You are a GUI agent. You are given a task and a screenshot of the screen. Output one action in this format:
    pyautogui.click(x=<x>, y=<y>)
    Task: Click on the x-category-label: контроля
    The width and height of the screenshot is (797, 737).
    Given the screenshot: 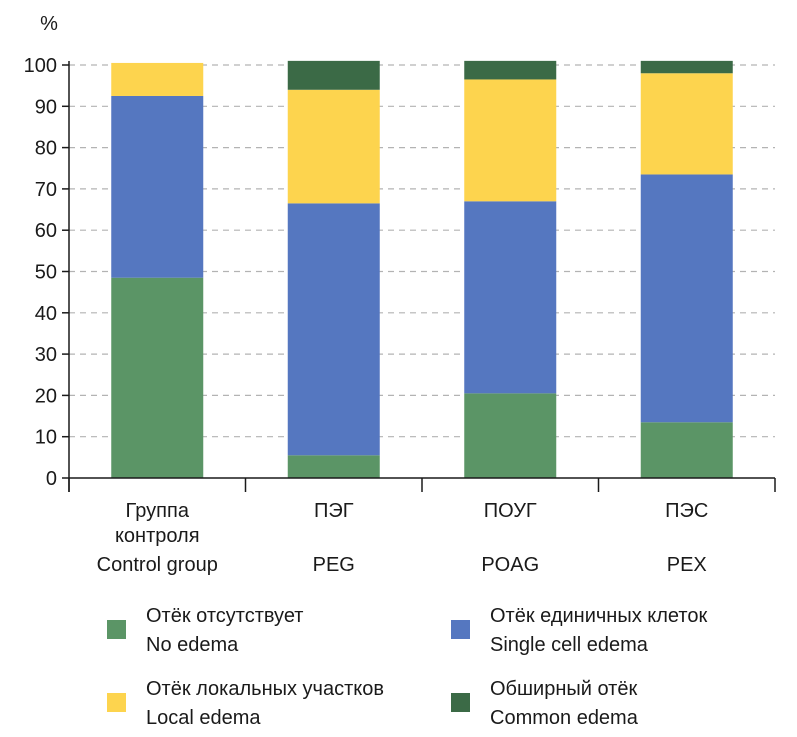 What is the action you would take?
    pyautogui.click(x=157, y=536)
    